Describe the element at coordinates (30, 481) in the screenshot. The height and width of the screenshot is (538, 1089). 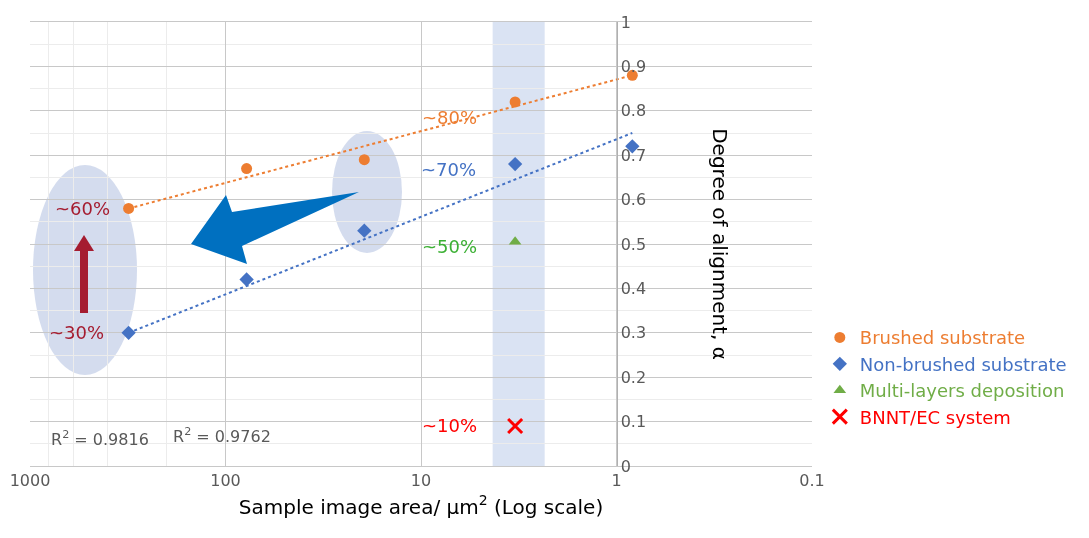
I see `x-tick-label: 1000` at that location.